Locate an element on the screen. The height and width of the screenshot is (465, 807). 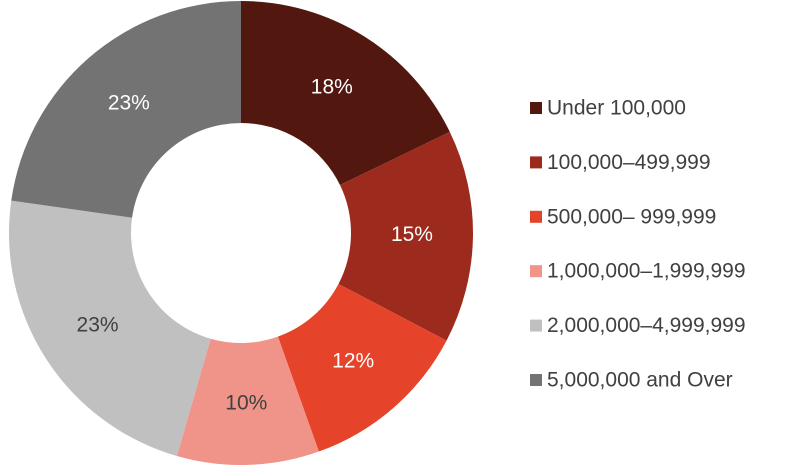
legend-label: 2,000,000–4,999,999 is located at coordinates (646, 325).